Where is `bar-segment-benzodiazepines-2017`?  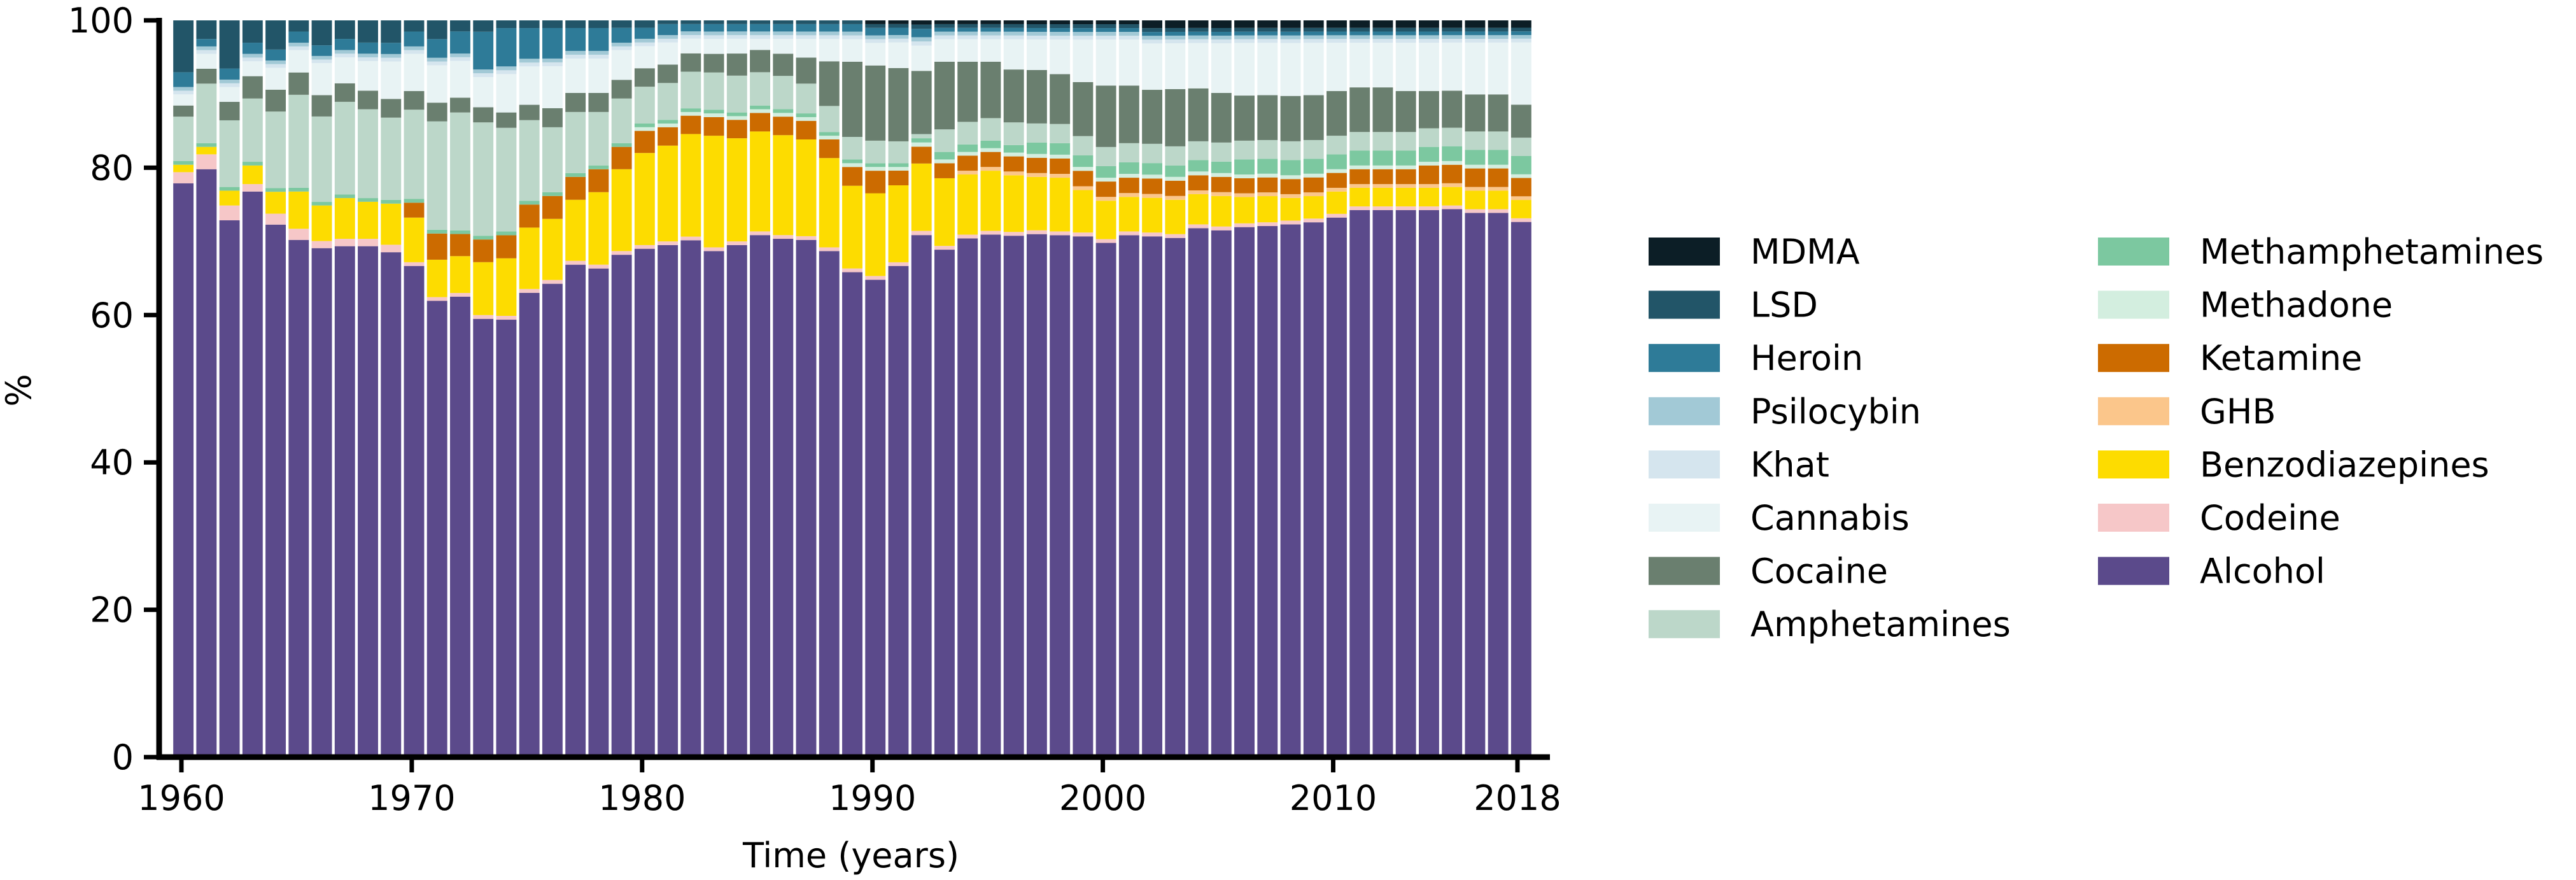
bar-segment-benzodiazepines-2017 is located at coordinates (1499, 199).